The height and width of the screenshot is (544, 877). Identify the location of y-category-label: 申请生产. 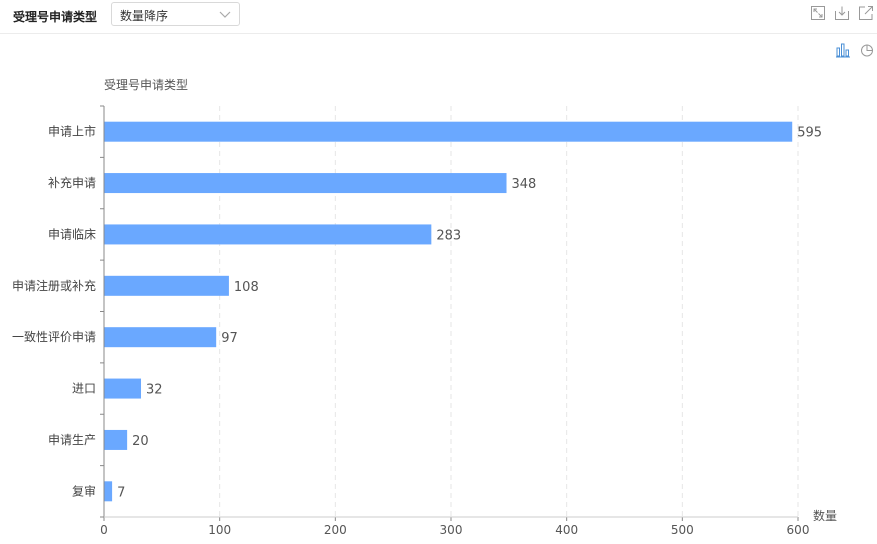
(72, 440).